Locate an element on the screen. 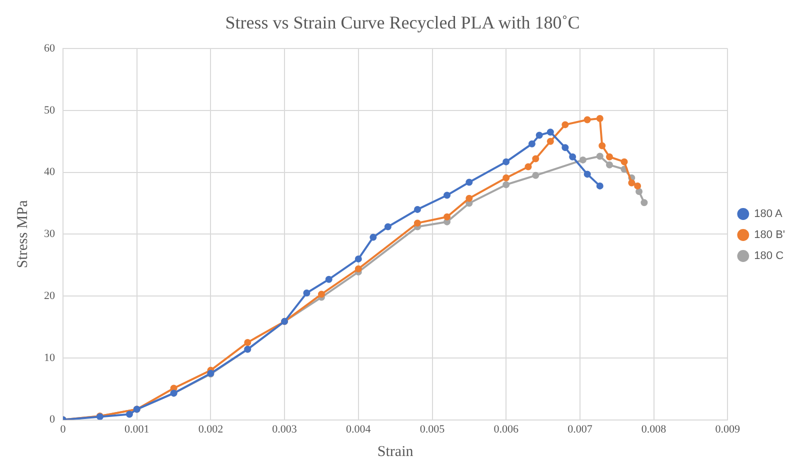 This screenshot has height=470, width=805. x-tick-label: 0.008 is located at coordinates (654, 429).